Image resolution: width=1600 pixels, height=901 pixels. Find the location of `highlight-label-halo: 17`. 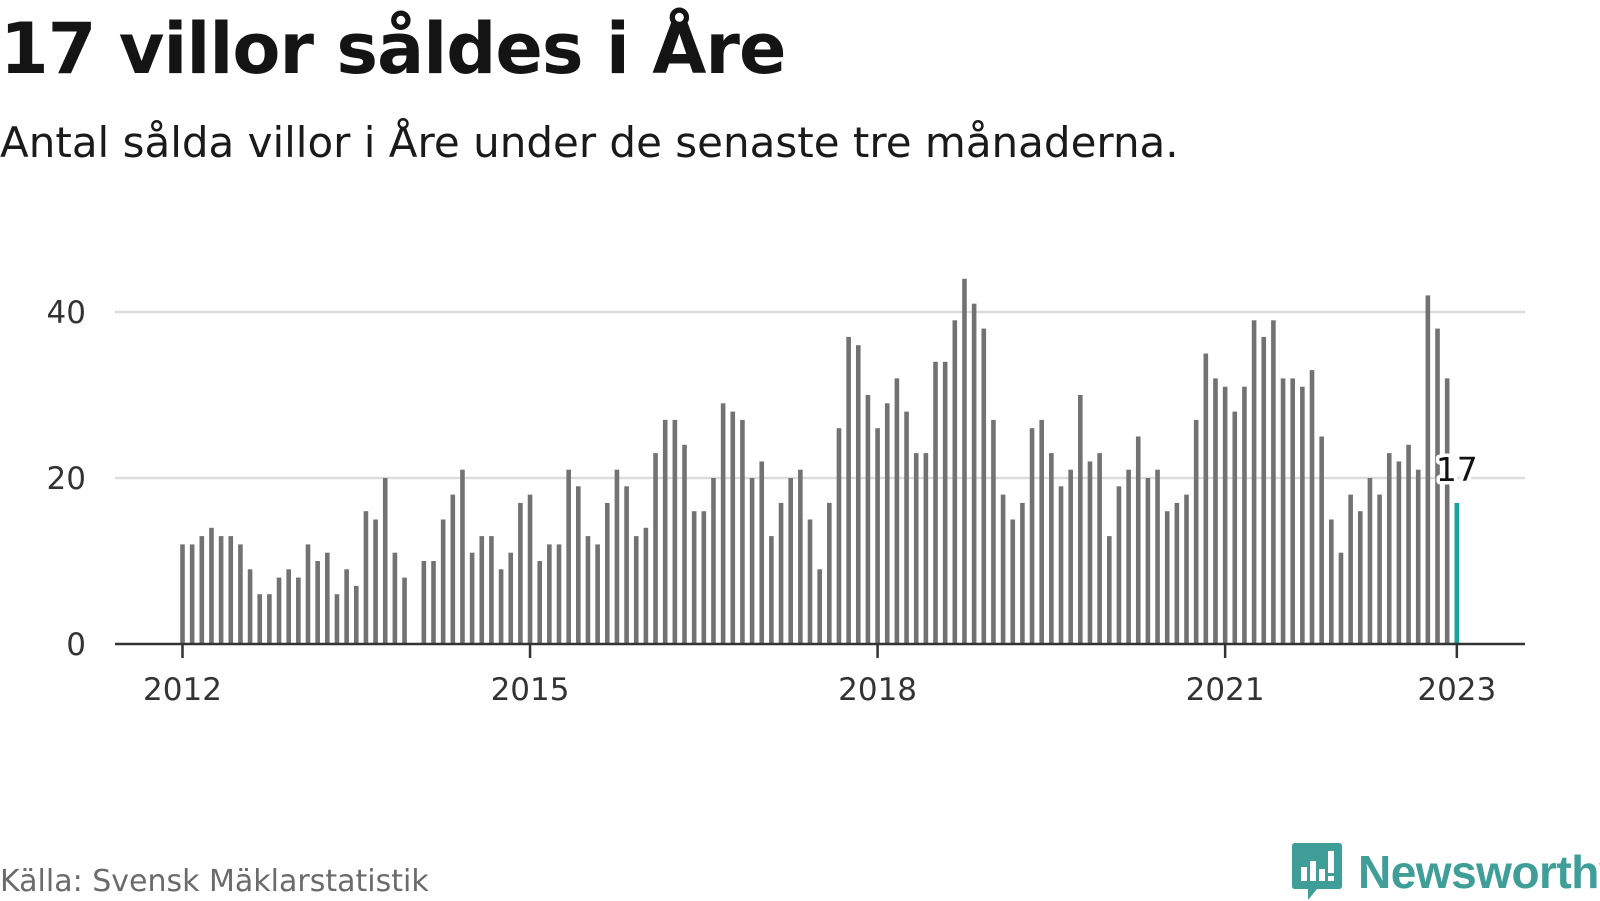

highlight-label-halo: 17 is located at coordinates (1457, 469).